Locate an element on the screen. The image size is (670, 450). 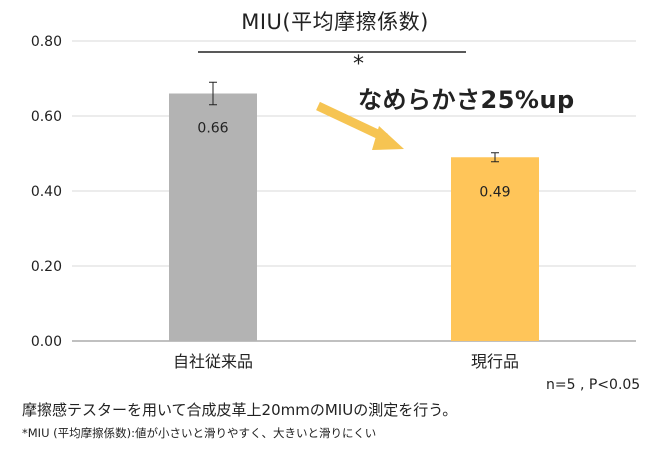
y-tick-label: 0.40 is located at coordinates (46, 192).